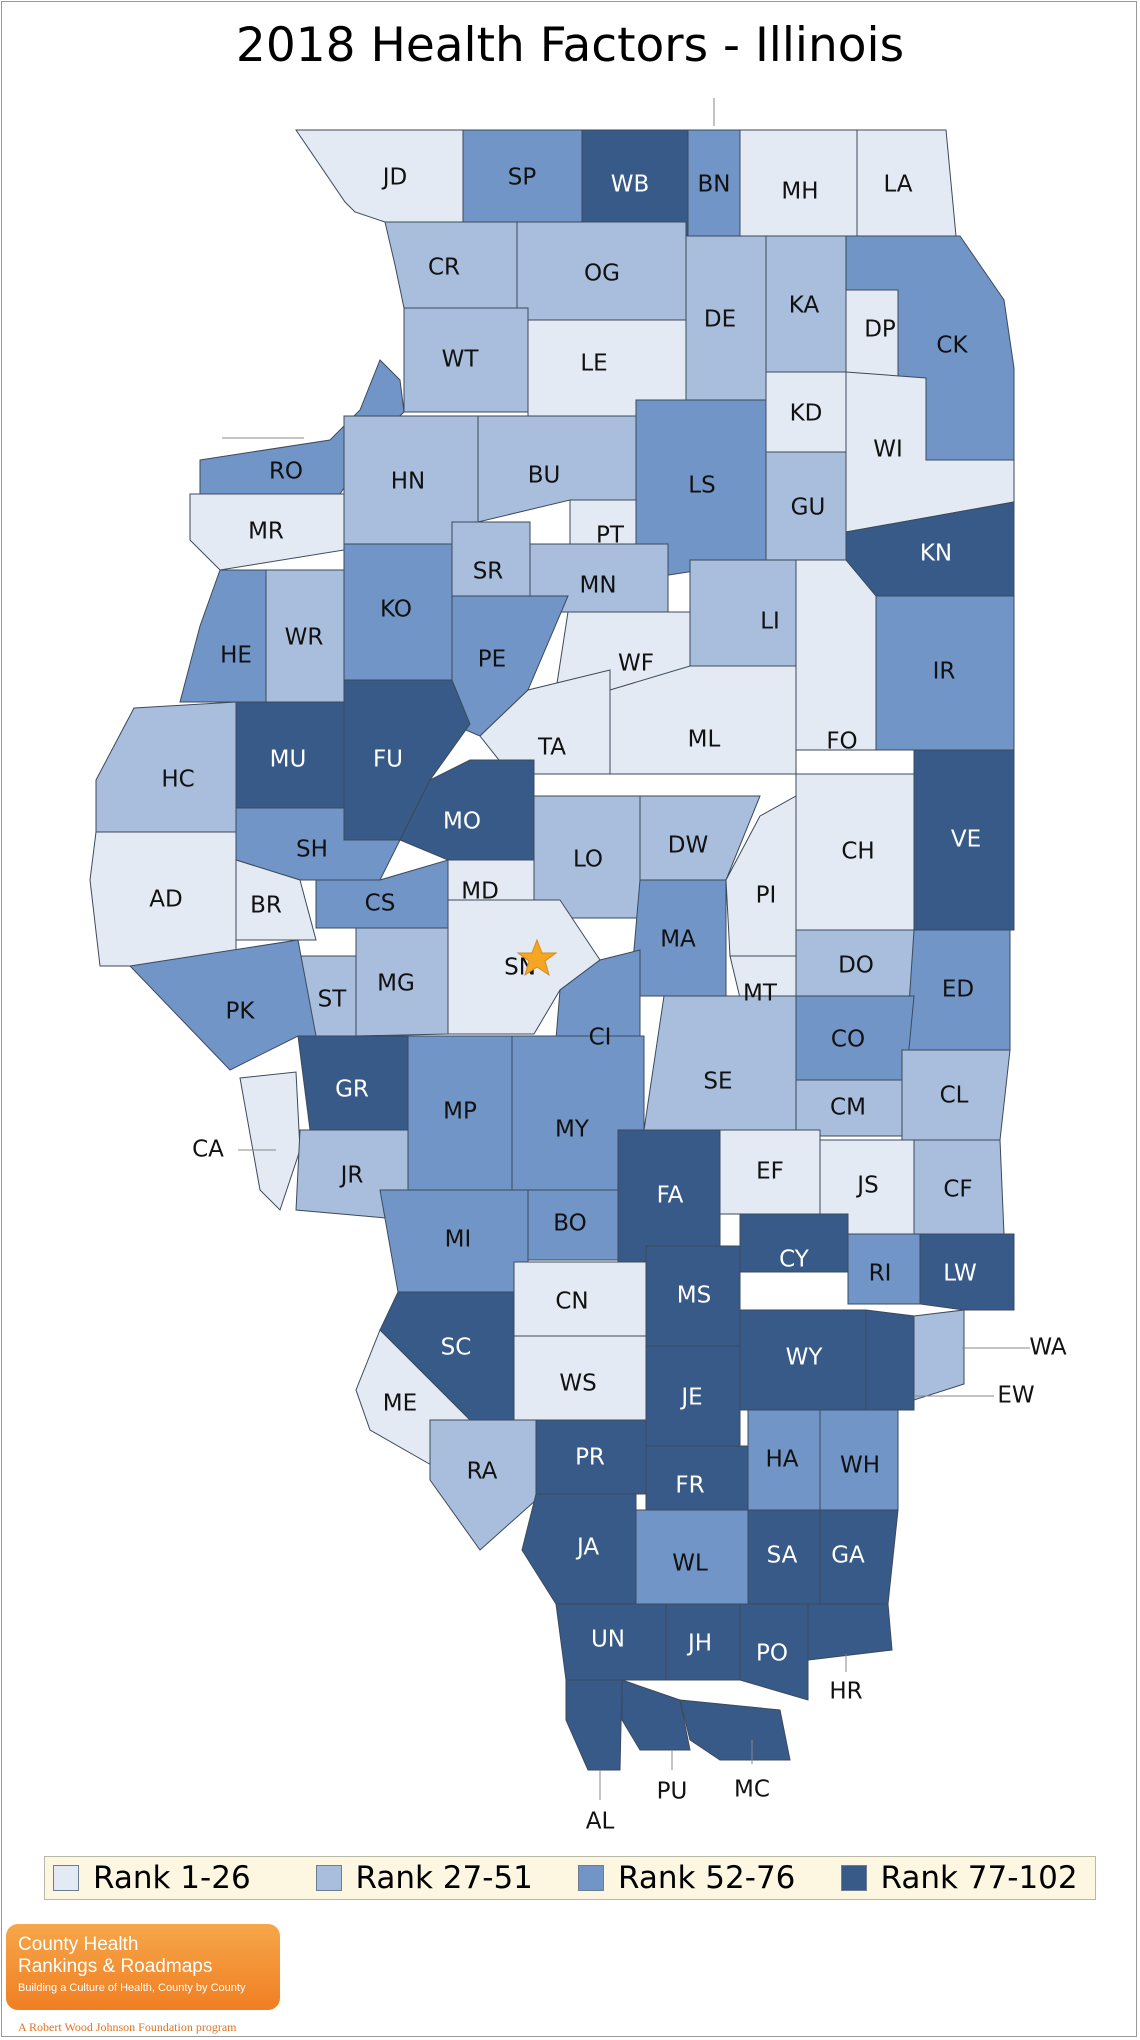 This screenshot has width=1140, height=2040. What do you see at coordinates (577, 1384) in the screenshot?
I see `county-label-ws: WS` at bounding box center [577, 1384].